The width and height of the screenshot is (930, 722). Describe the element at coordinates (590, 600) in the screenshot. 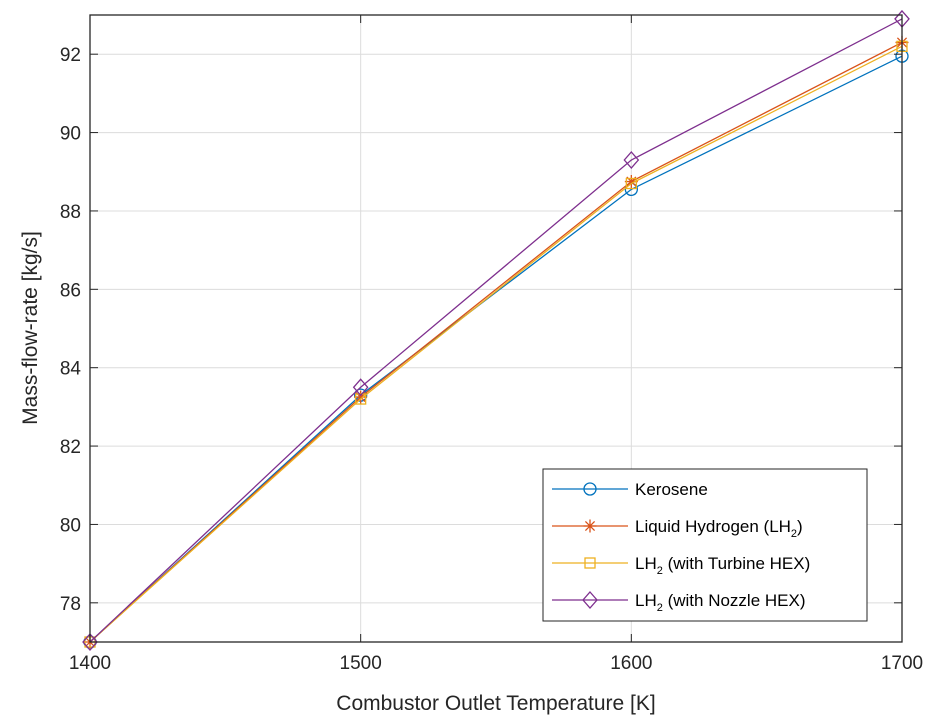

I see `legend-marker-diamond` at that location.